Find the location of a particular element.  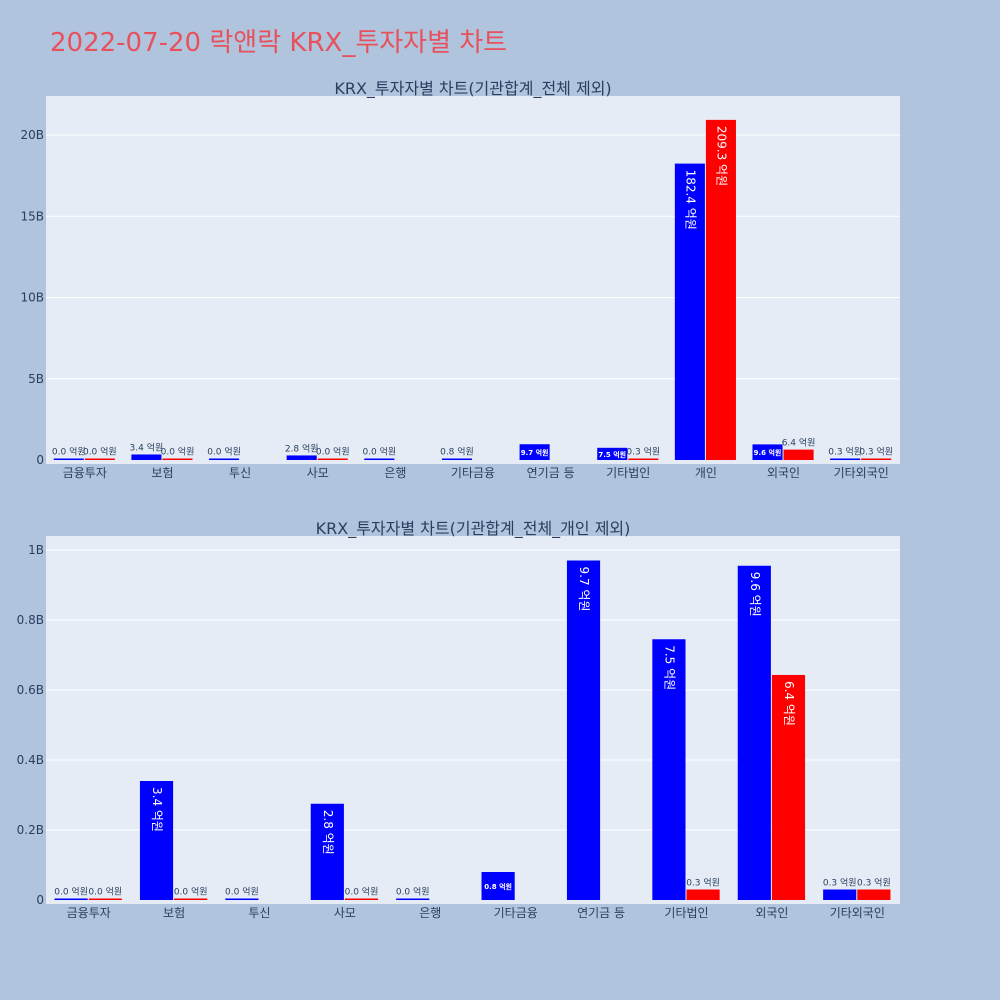

y-tick-label: 5B is located at coordinates (36, 379).